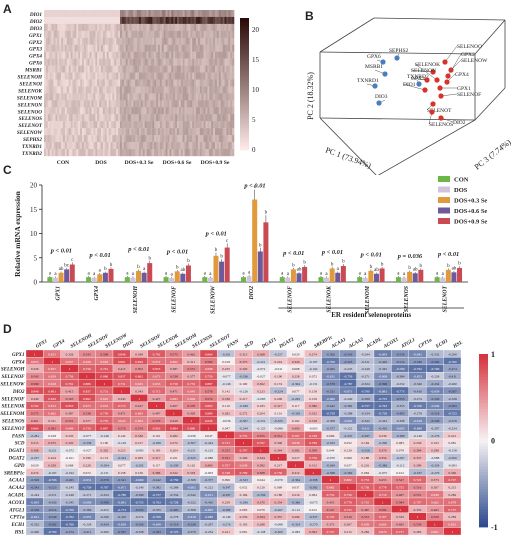  I want to click on heatmap-d-value: -0.411, so click(452, 377).